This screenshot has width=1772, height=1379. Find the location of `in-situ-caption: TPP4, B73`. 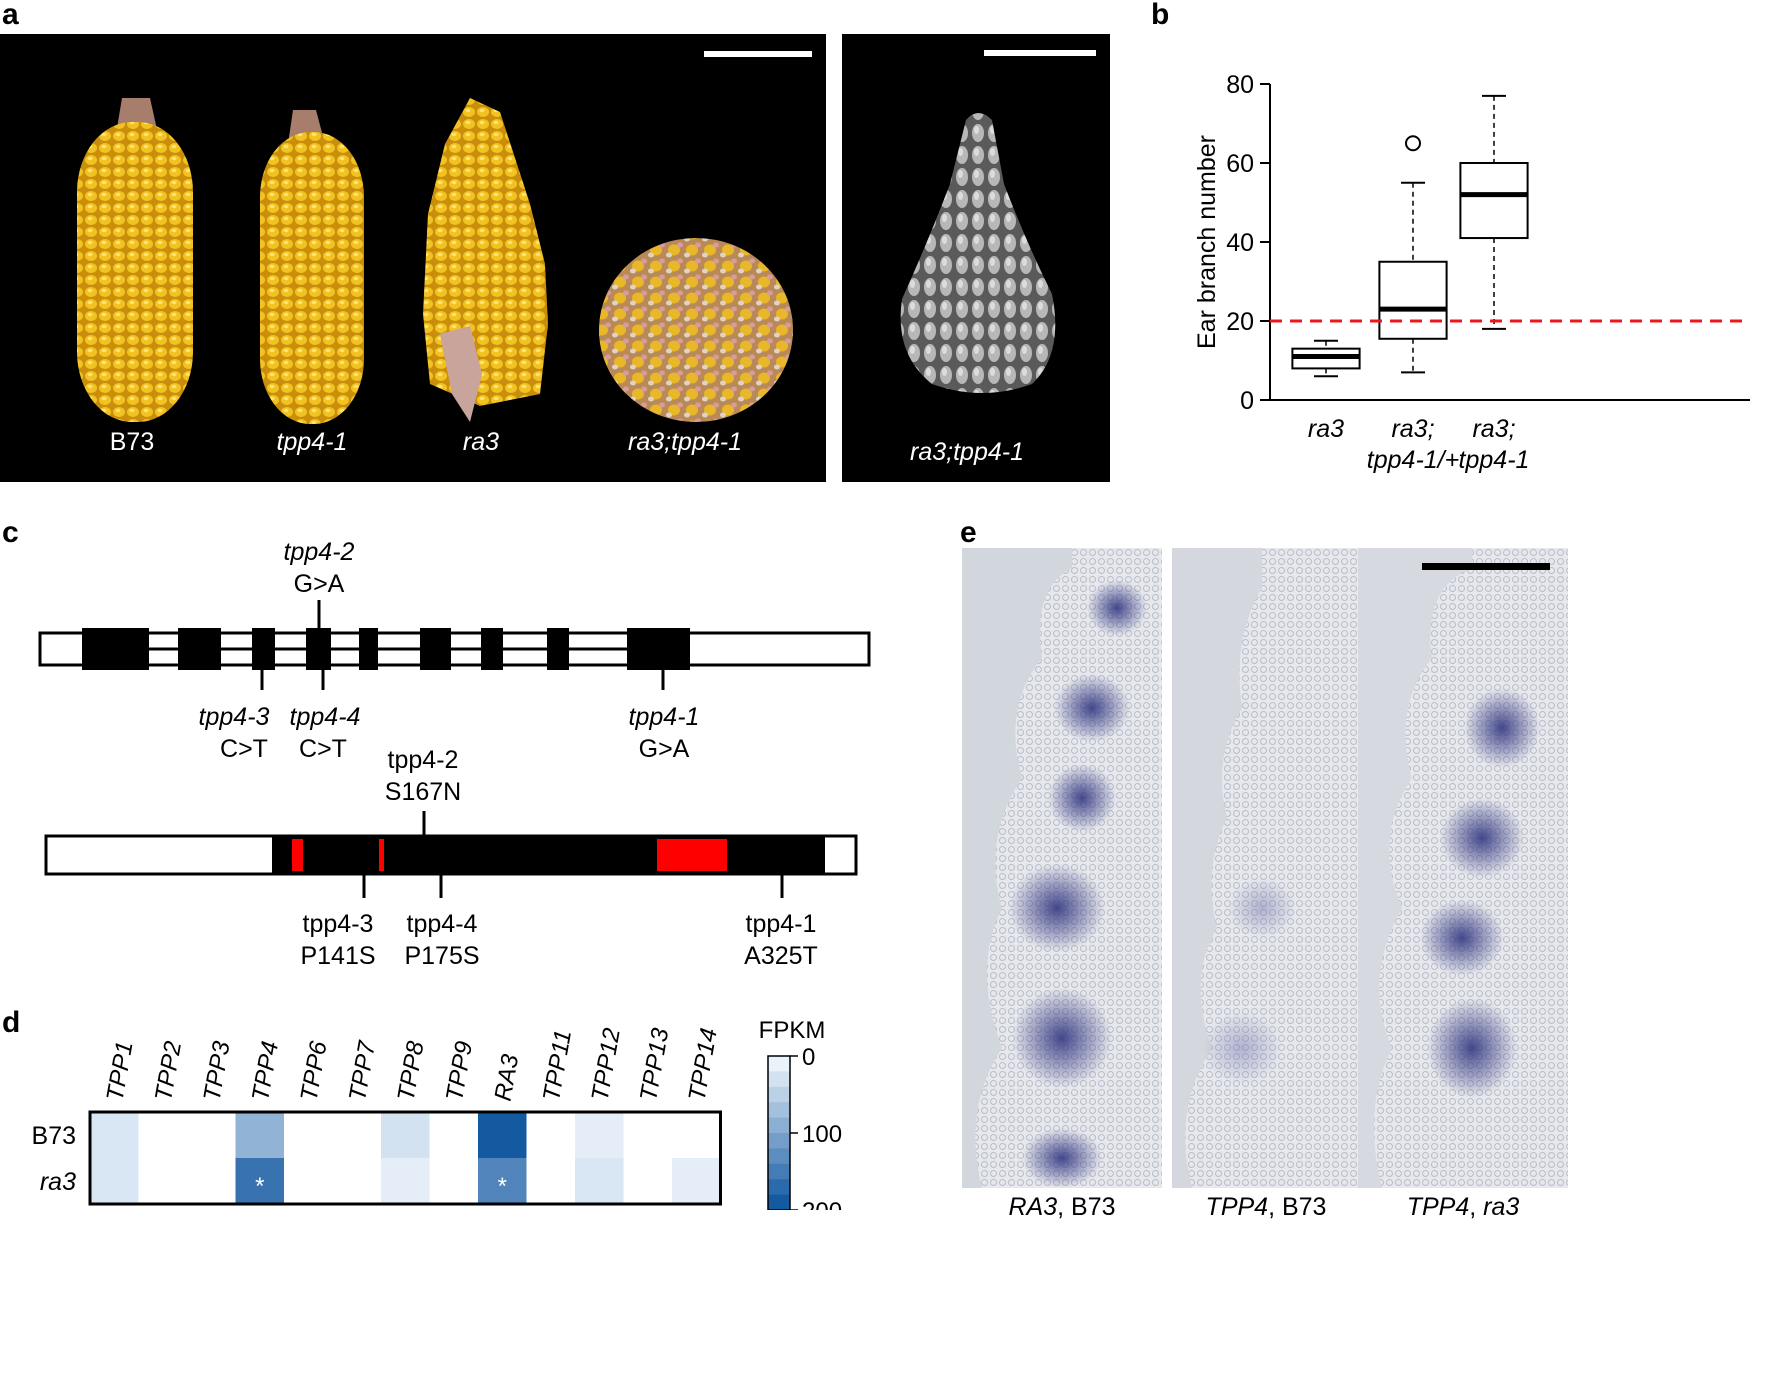

in-situ-caption: TPP4, B73 is located at coordinates (1266, 1207).